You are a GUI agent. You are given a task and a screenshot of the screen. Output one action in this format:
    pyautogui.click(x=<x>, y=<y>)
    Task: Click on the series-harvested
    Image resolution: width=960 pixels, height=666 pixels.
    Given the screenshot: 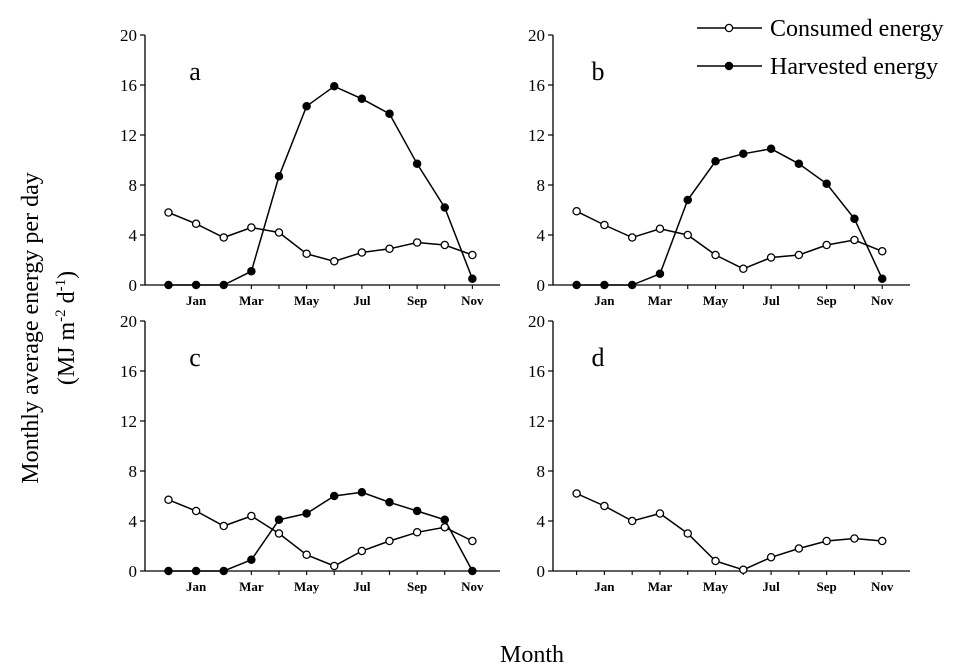 What is the action you would take?
    pyautogui.click(x=729, y=217)
    